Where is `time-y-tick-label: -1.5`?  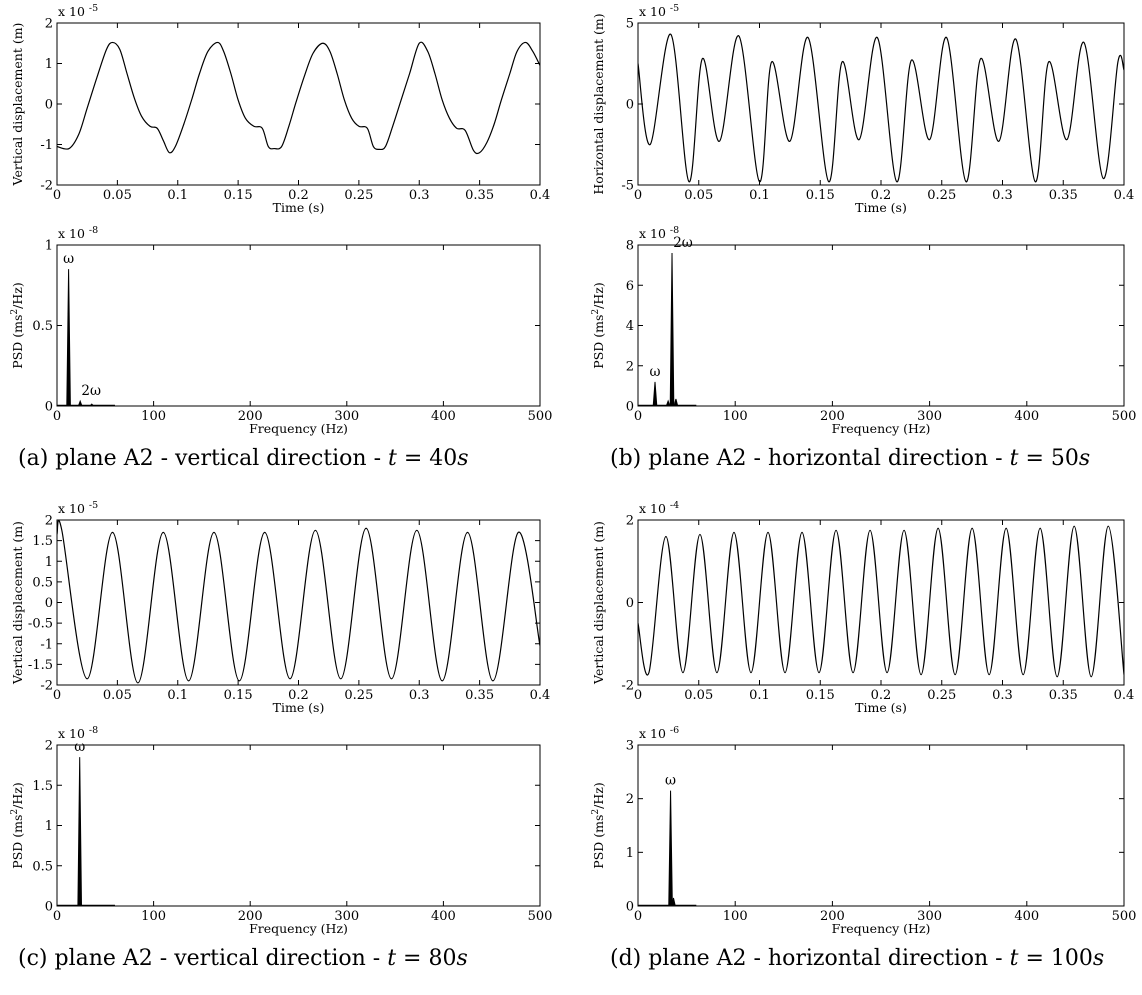 time-y-tick-label: -1.5 is located at coordinates (40, 665).